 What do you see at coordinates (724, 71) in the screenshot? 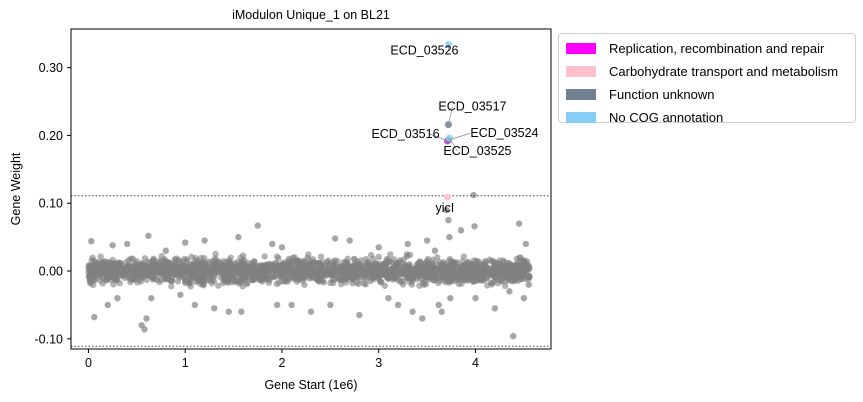
I see `legend-label: Carbohydrate transport and metabolism` at bounding box center [724, 71].